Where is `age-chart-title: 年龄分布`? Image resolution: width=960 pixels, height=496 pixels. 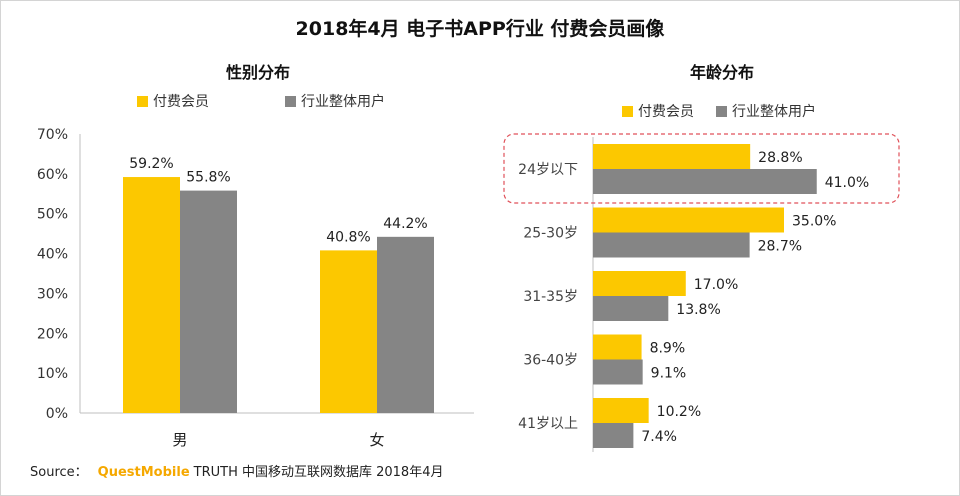 age-chart-title: 年龄分布 is located at coordinates (722, 72).